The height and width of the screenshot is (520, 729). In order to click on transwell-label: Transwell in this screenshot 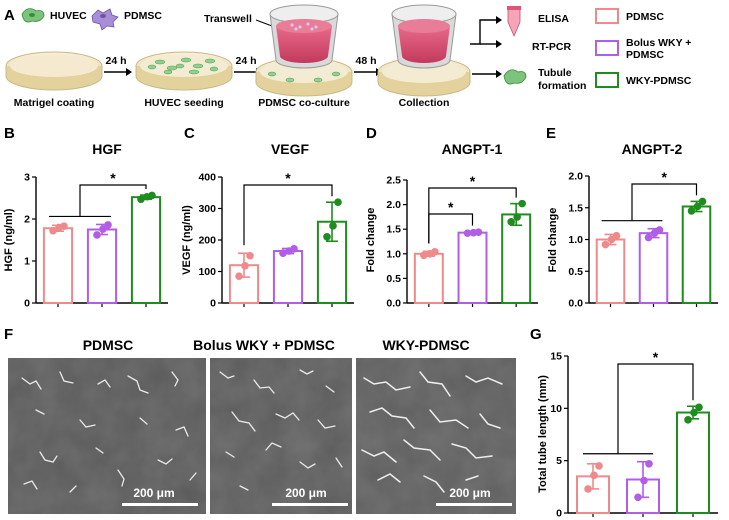, I will do `click(228, 19)`.